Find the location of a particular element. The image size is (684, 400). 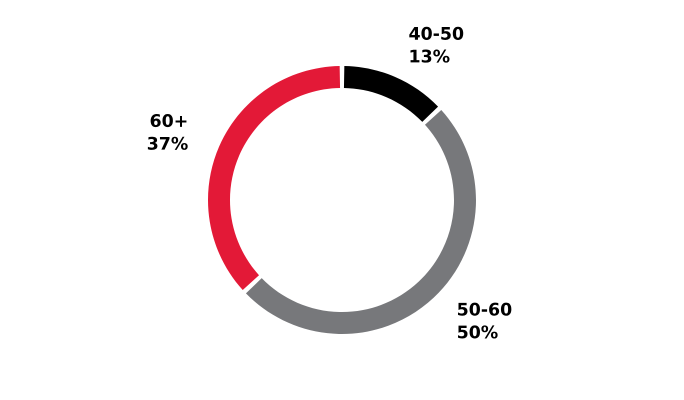

data-label: 37% is located at coordinates (168, 143).